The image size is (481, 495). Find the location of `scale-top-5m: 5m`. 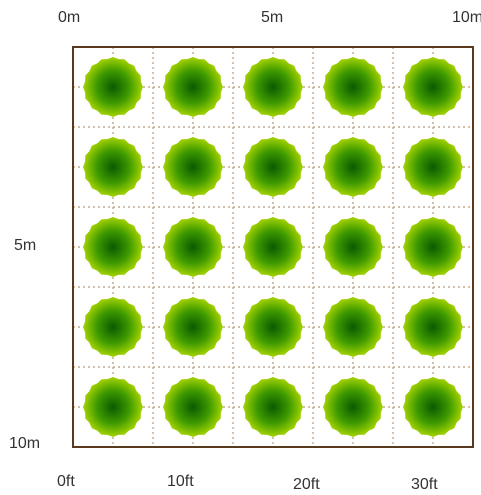

scale-top-5m: 5m is located at coordinates (272, 17).